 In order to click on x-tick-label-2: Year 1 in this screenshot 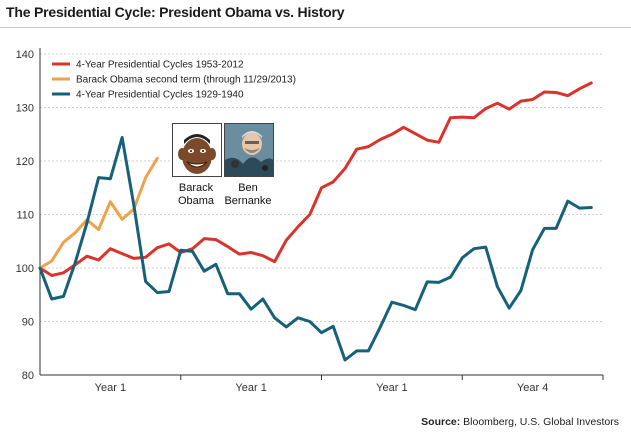, I will do `click(250, 388)`.